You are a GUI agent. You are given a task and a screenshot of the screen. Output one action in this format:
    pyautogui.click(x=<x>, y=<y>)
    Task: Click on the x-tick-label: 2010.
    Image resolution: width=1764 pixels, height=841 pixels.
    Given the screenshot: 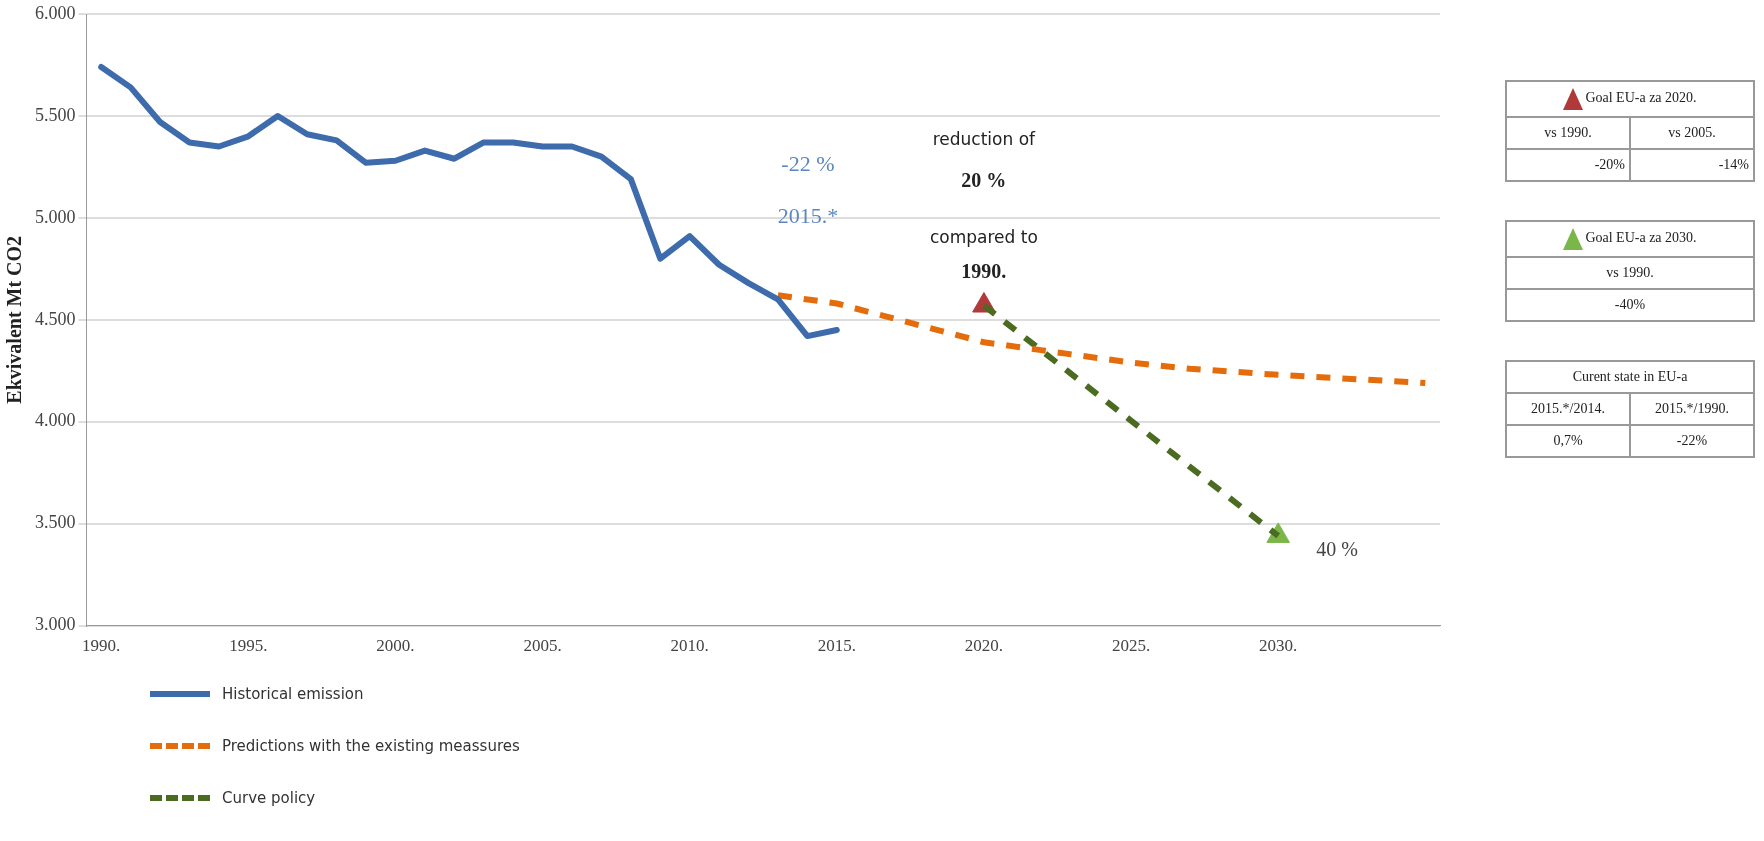 What is the action you would take?
    pyautogui.click(x=689, y=646)
    